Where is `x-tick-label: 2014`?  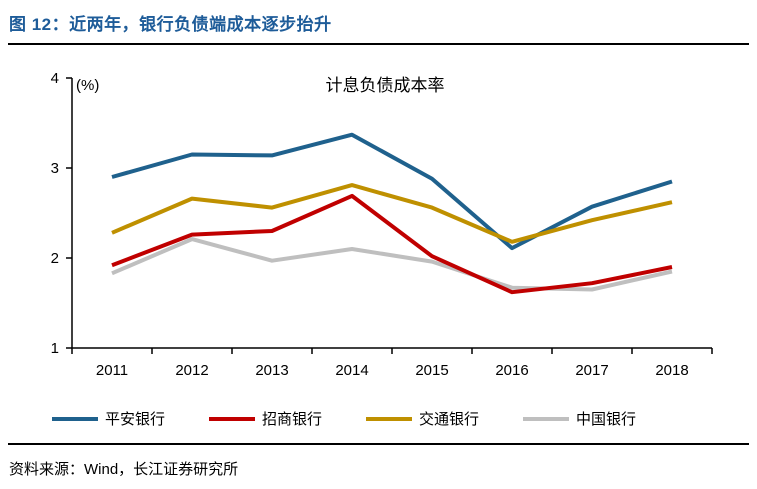
x-tick-label: 2014 is located at coordinates (351, 370).